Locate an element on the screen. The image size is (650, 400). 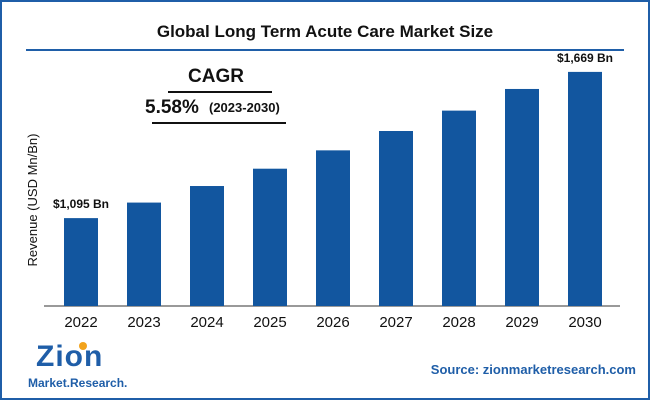
x-tick-label-2022: 2022 is located at coordinates (80, 322).